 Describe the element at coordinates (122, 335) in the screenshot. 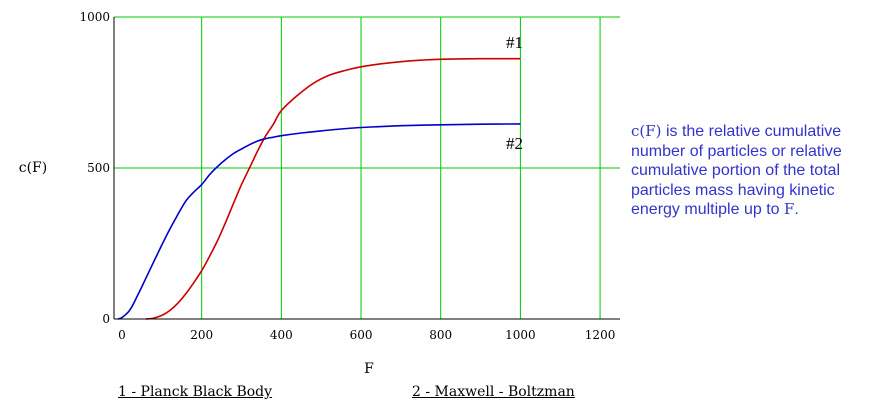

I see `x-tick-label: 0` at that location.